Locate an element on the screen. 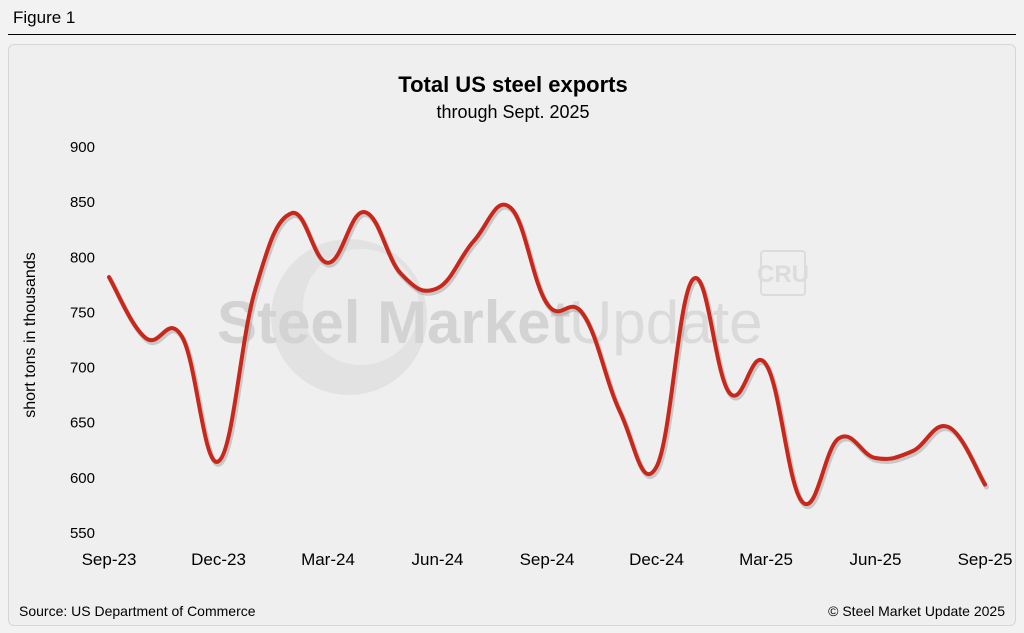  y-tick-label: 750 is located at coordinates (82, 312).